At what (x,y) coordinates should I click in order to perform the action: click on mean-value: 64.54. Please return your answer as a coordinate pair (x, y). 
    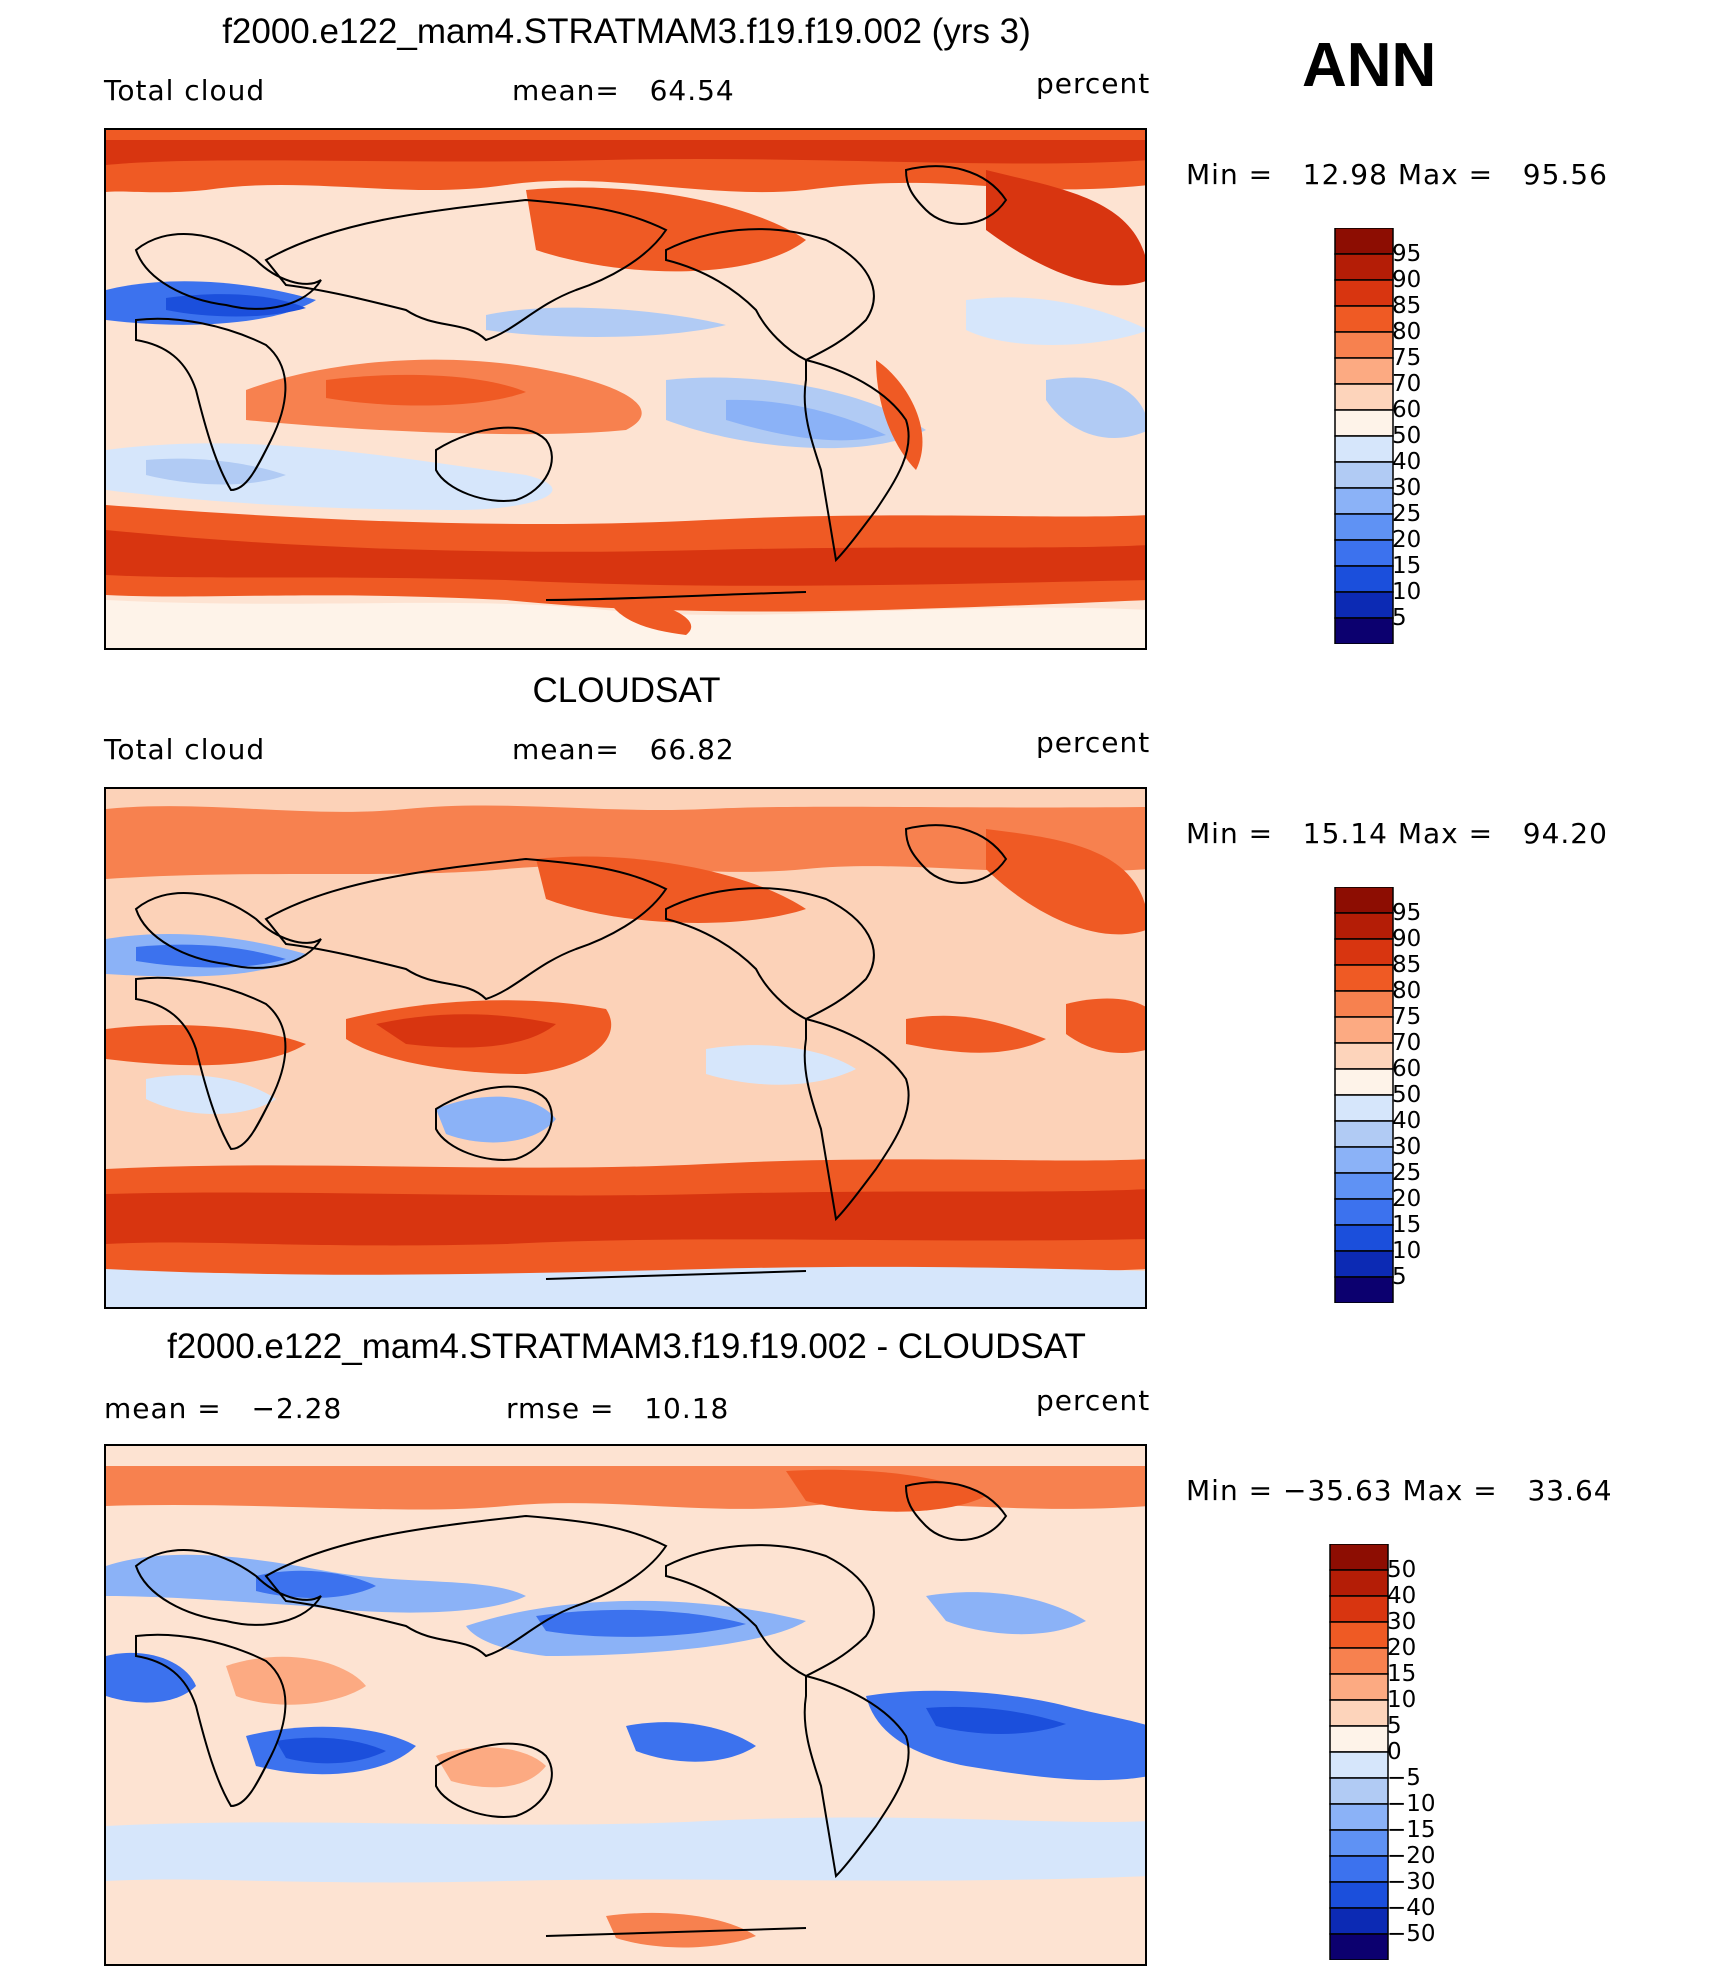
    Looking at the image, I should click on (692, 90).